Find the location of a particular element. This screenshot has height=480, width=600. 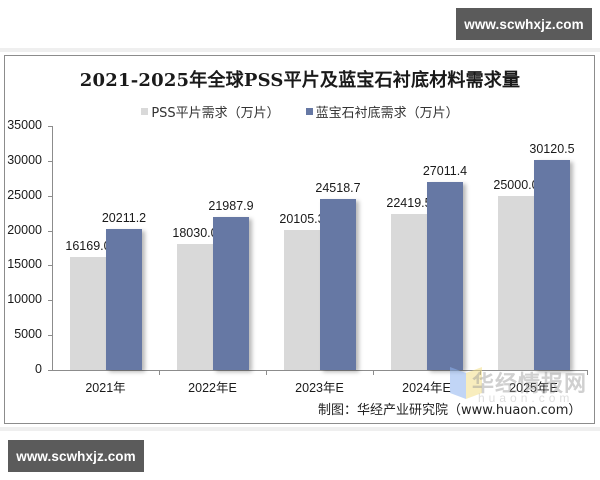

x-axis is located at coordinates (320, 370).